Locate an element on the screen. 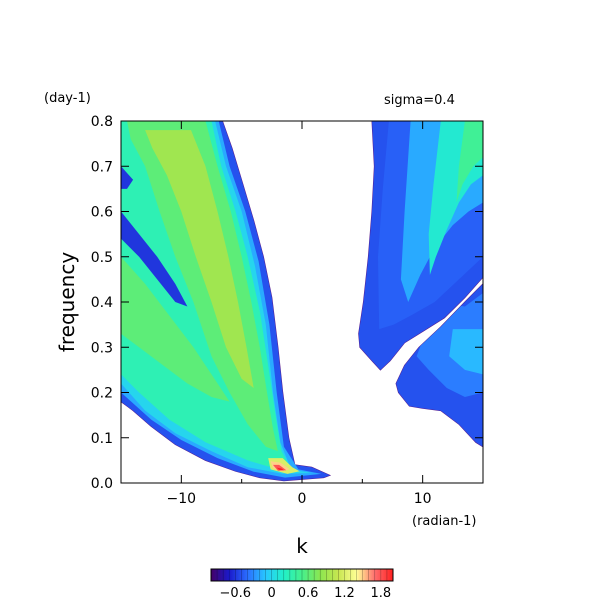  eastward-upper is located at coordinates (420, 246).